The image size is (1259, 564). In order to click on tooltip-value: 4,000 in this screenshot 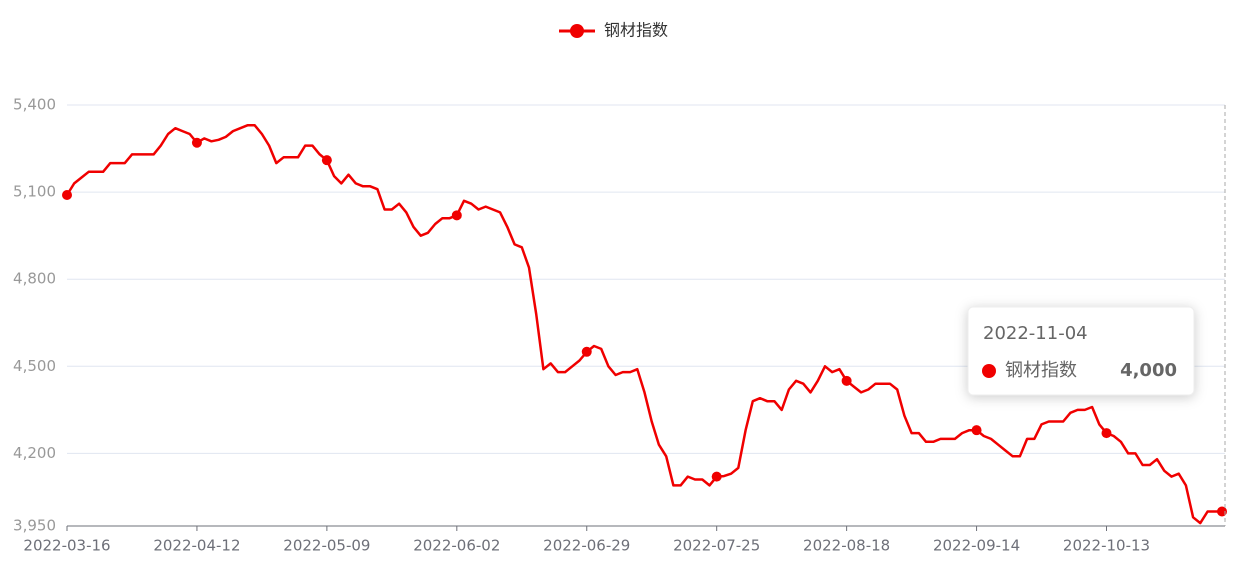, I will do `click(1148, 370)`.